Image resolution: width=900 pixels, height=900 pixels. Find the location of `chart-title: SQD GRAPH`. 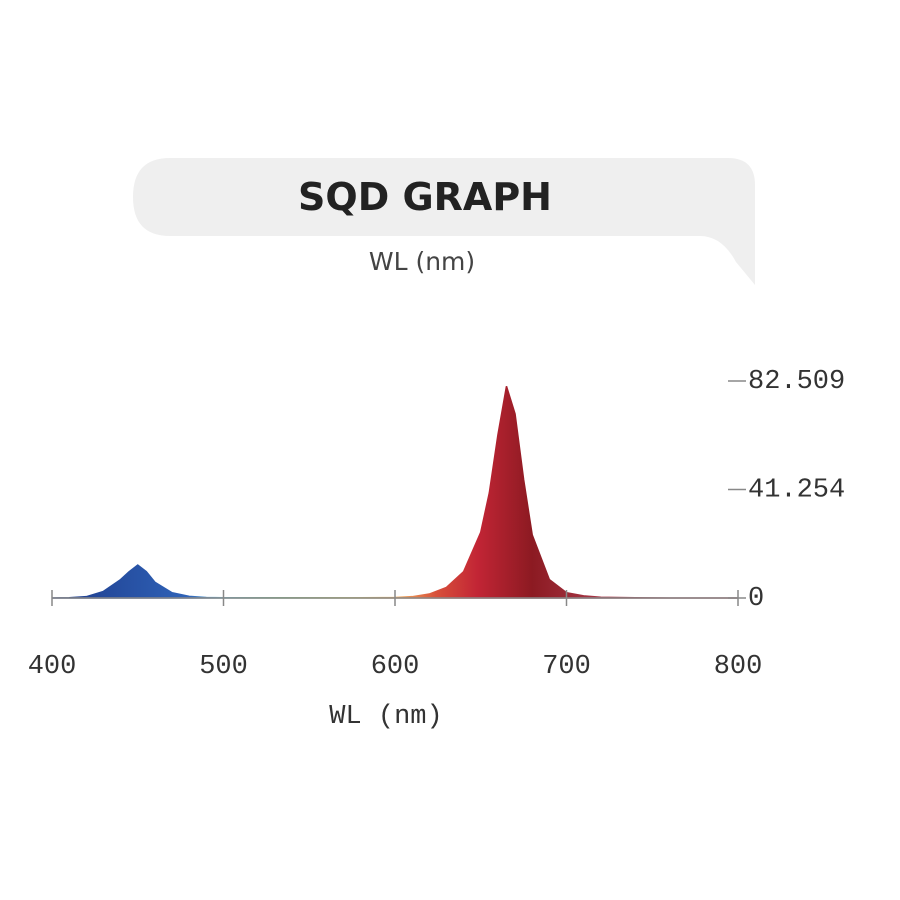

chart-title: SQD GRAPH is located at coordinates (425, 197).